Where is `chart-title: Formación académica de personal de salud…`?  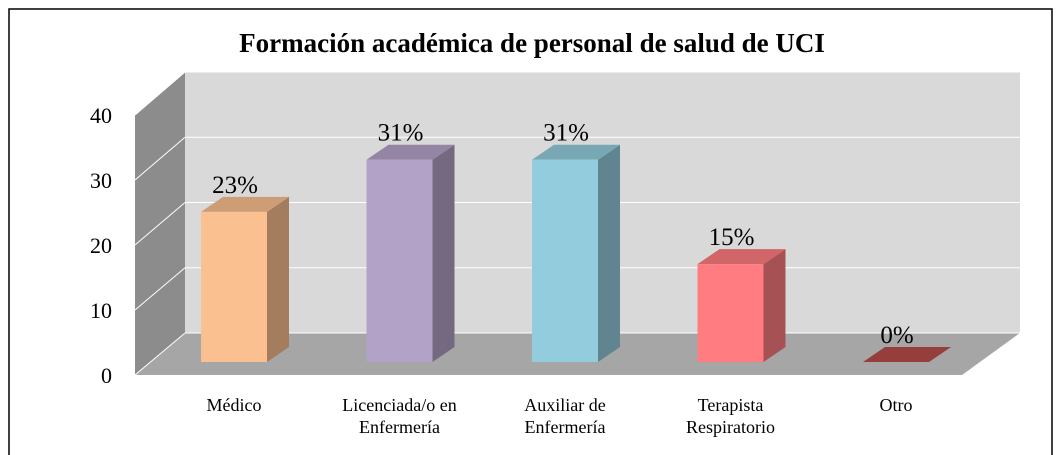 chart-title: Formación académica de personal de salud… is located at coordinates (532, 43).